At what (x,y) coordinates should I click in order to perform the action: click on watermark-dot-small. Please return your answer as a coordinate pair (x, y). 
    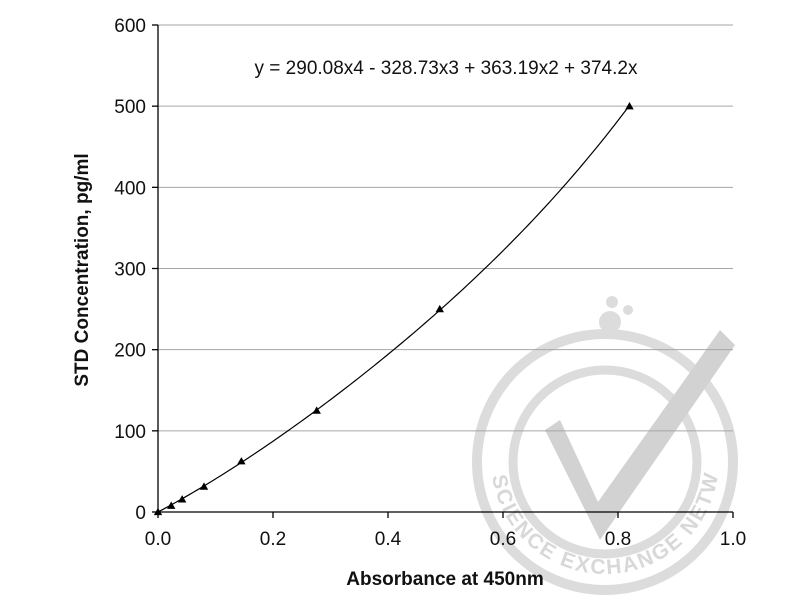
    Looking at the image, I should click on (612, 302).